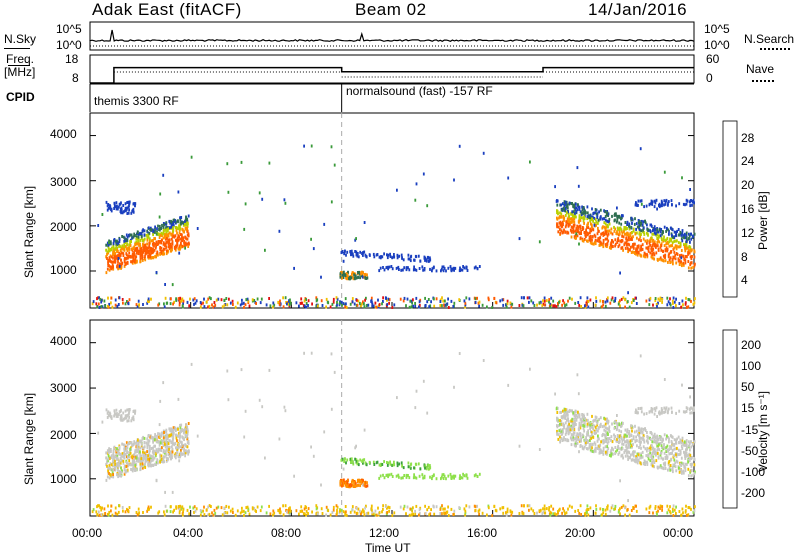 The width and height of the screenshot is (800, 555). Describe the element at coordinates (392, 75) in the screenshot. I see `freq-series-line` at that location.